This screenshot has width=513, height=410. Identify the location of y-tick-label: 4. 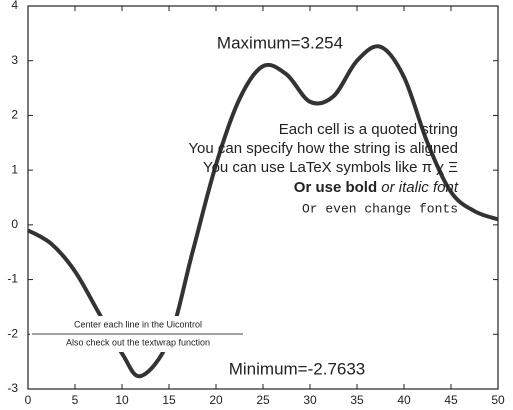
(14, 6).